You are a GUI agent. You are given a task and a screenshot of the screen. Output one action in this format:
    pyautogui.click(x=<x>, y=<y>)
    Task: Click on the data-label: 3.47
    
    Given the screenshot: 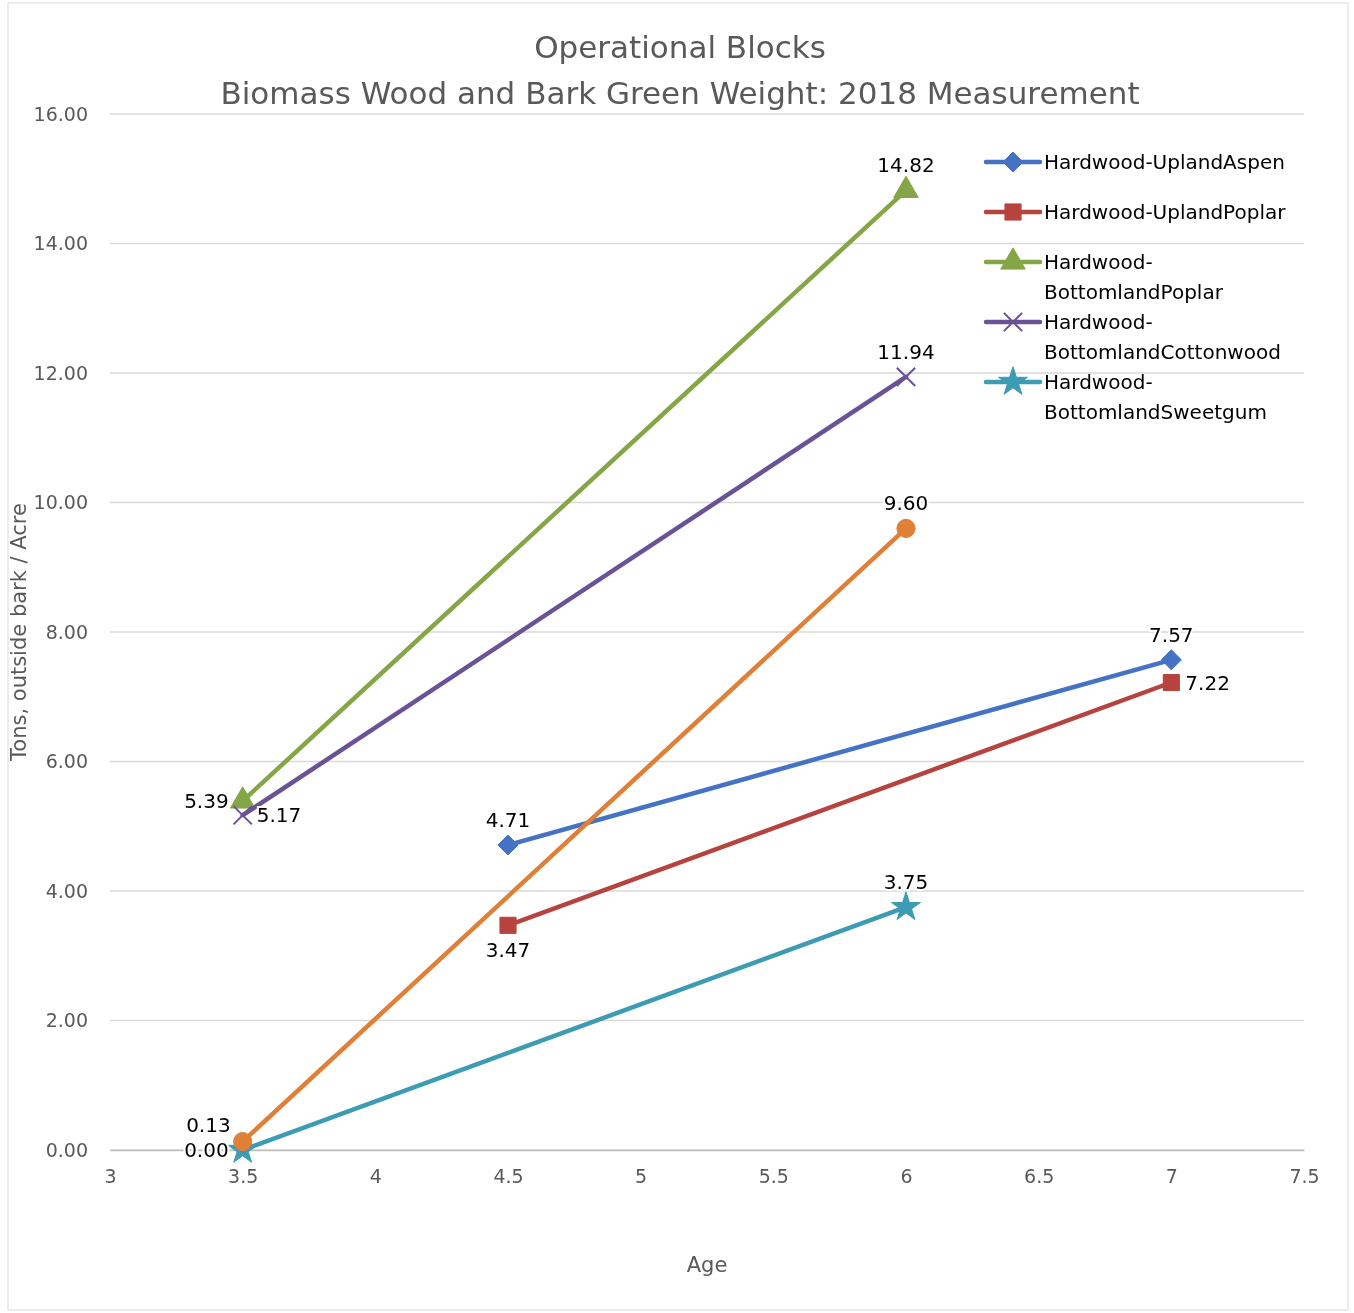 What is the action you would take?
    pyautogui.click(x=508, y=950)
    